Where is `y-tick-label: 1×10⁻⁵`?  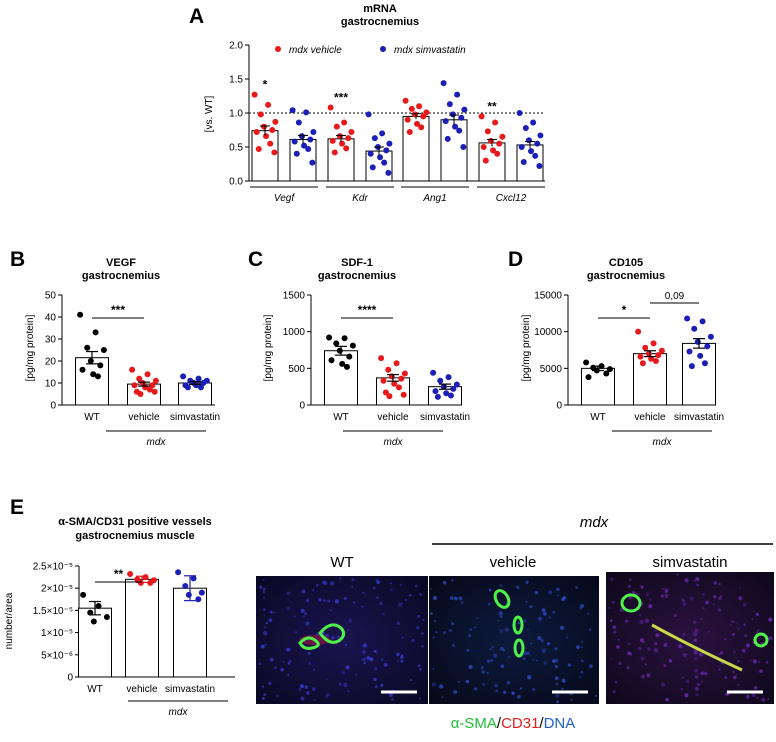 y-tick-label: 1×10⁻⁵ is located at coordinates (57, 633).